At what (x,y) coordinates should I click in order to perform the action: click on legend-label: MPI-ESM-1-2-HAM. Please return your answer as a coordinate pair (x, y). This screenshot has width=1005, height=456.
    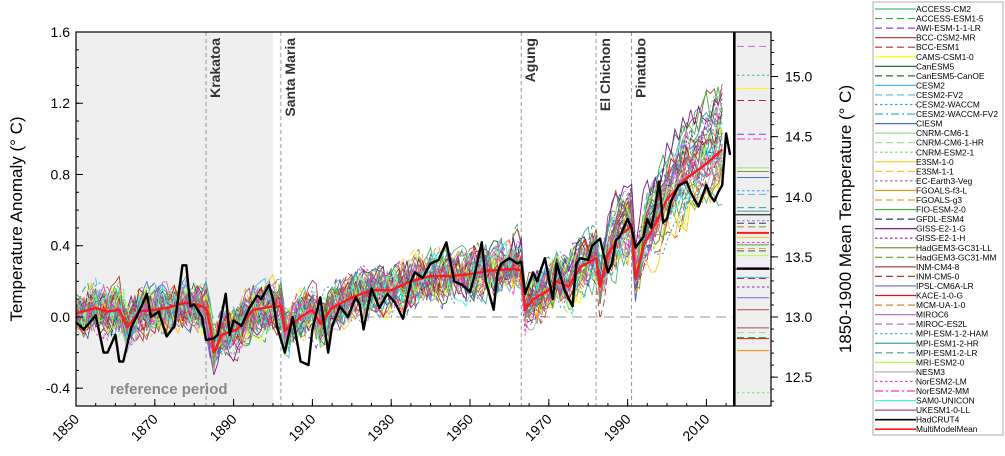
    Looking at the image, I should click on (952, 334).